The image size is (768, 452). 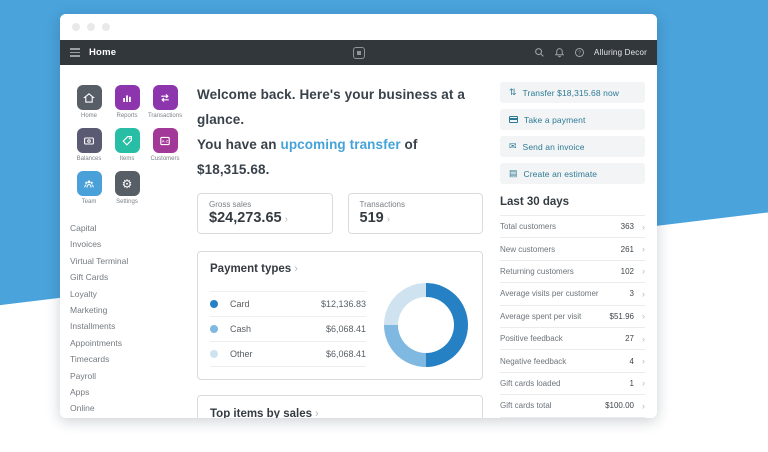 I want to click on upcoming-transfer-link: upcoming transfer, so click(x=340, y=144).